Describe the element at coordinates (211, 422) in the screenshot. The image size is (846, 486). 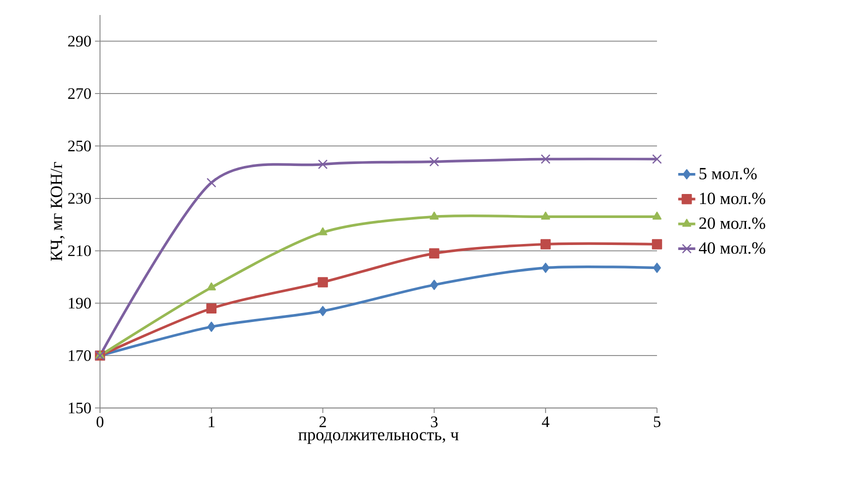
I see `x-tick-label: 1` at that location.